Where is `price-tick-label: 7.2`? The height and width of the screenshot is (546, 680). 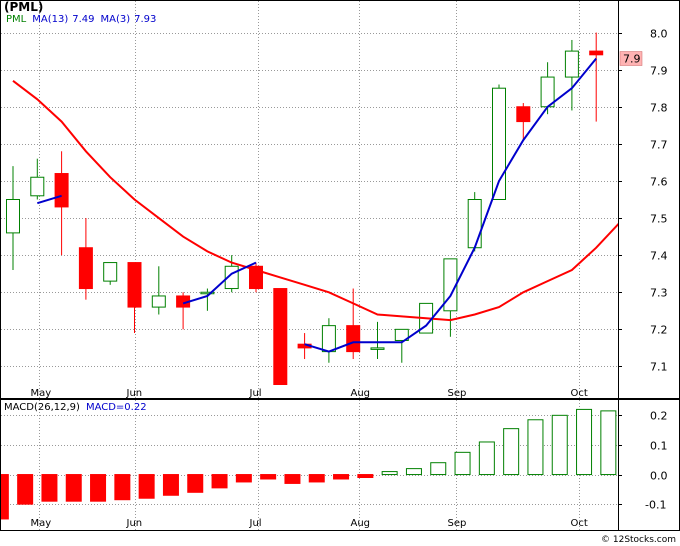 price-tick-label: 7.2 is located at coordinates (659, 330).